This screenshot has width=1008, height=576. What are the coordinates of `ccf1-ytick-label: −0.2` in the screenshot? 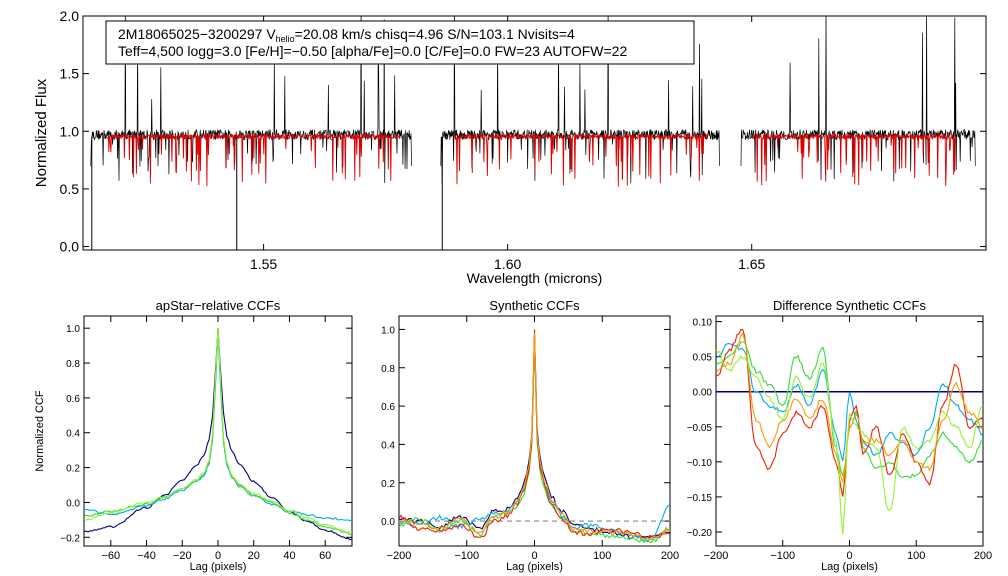 It's located at (70, 538).